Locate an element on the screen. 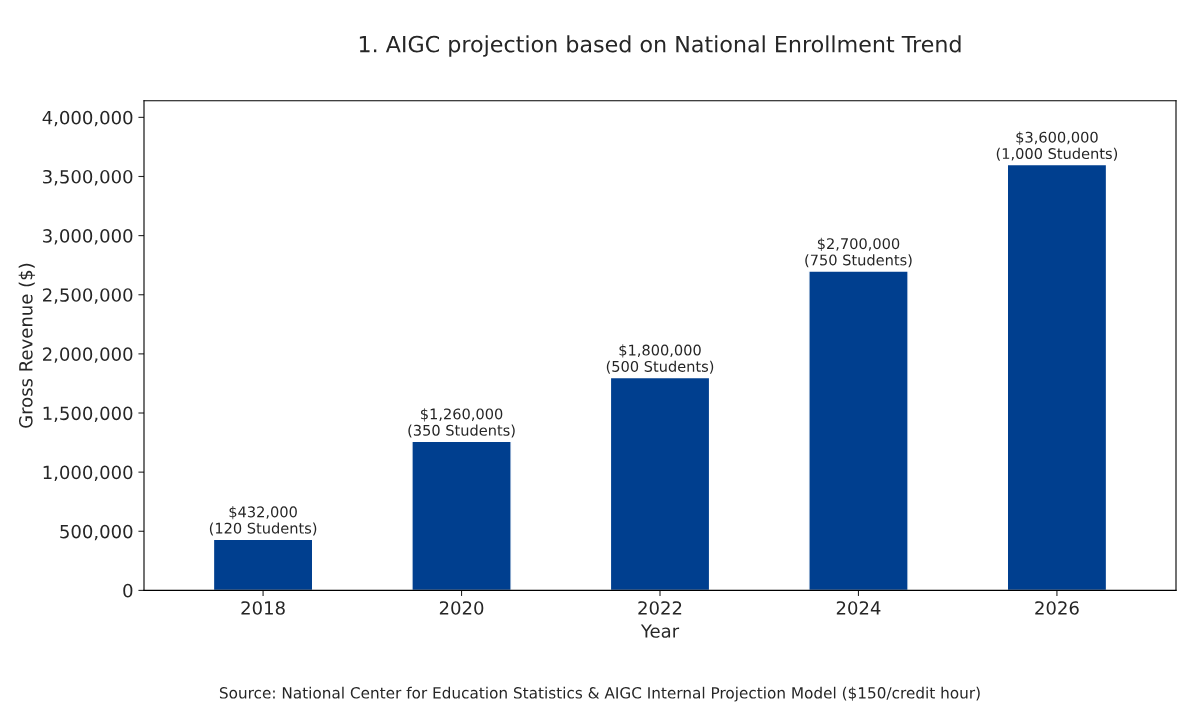  x-tick-label: 2018 is located at coordinates (263, 608).